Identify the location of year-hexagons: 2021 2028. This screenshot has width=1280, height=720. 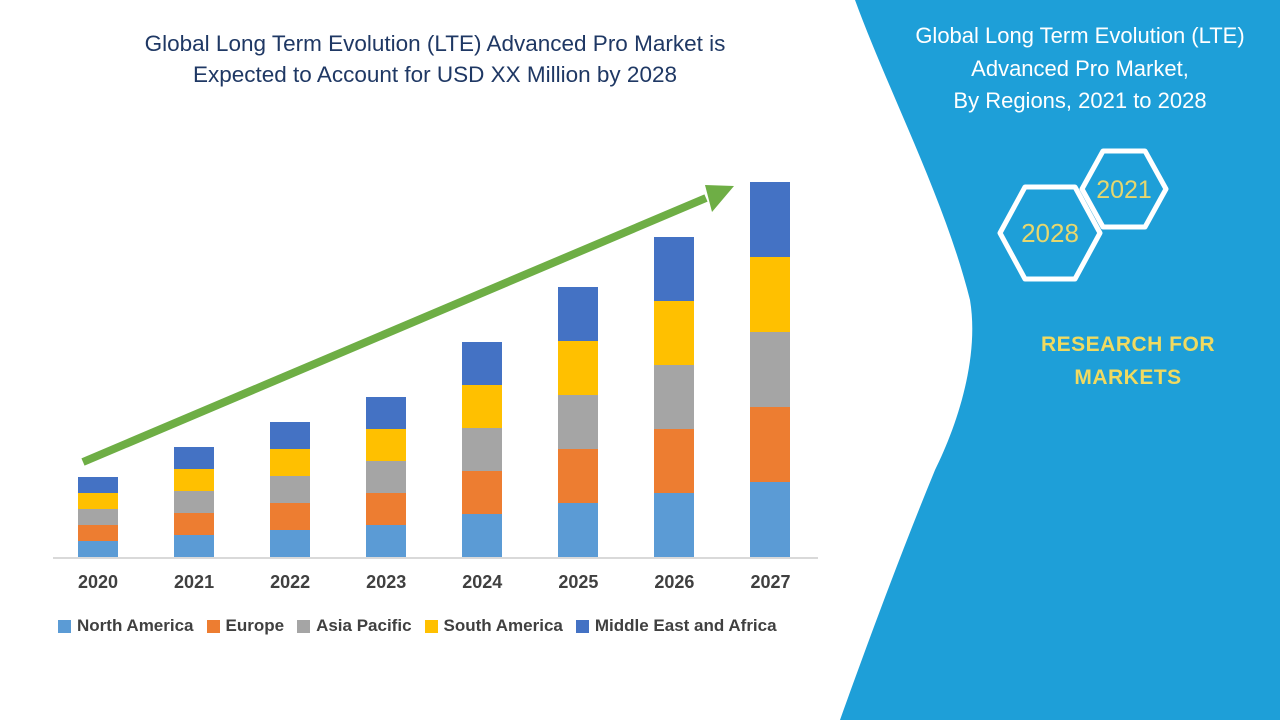
(1083, 215).